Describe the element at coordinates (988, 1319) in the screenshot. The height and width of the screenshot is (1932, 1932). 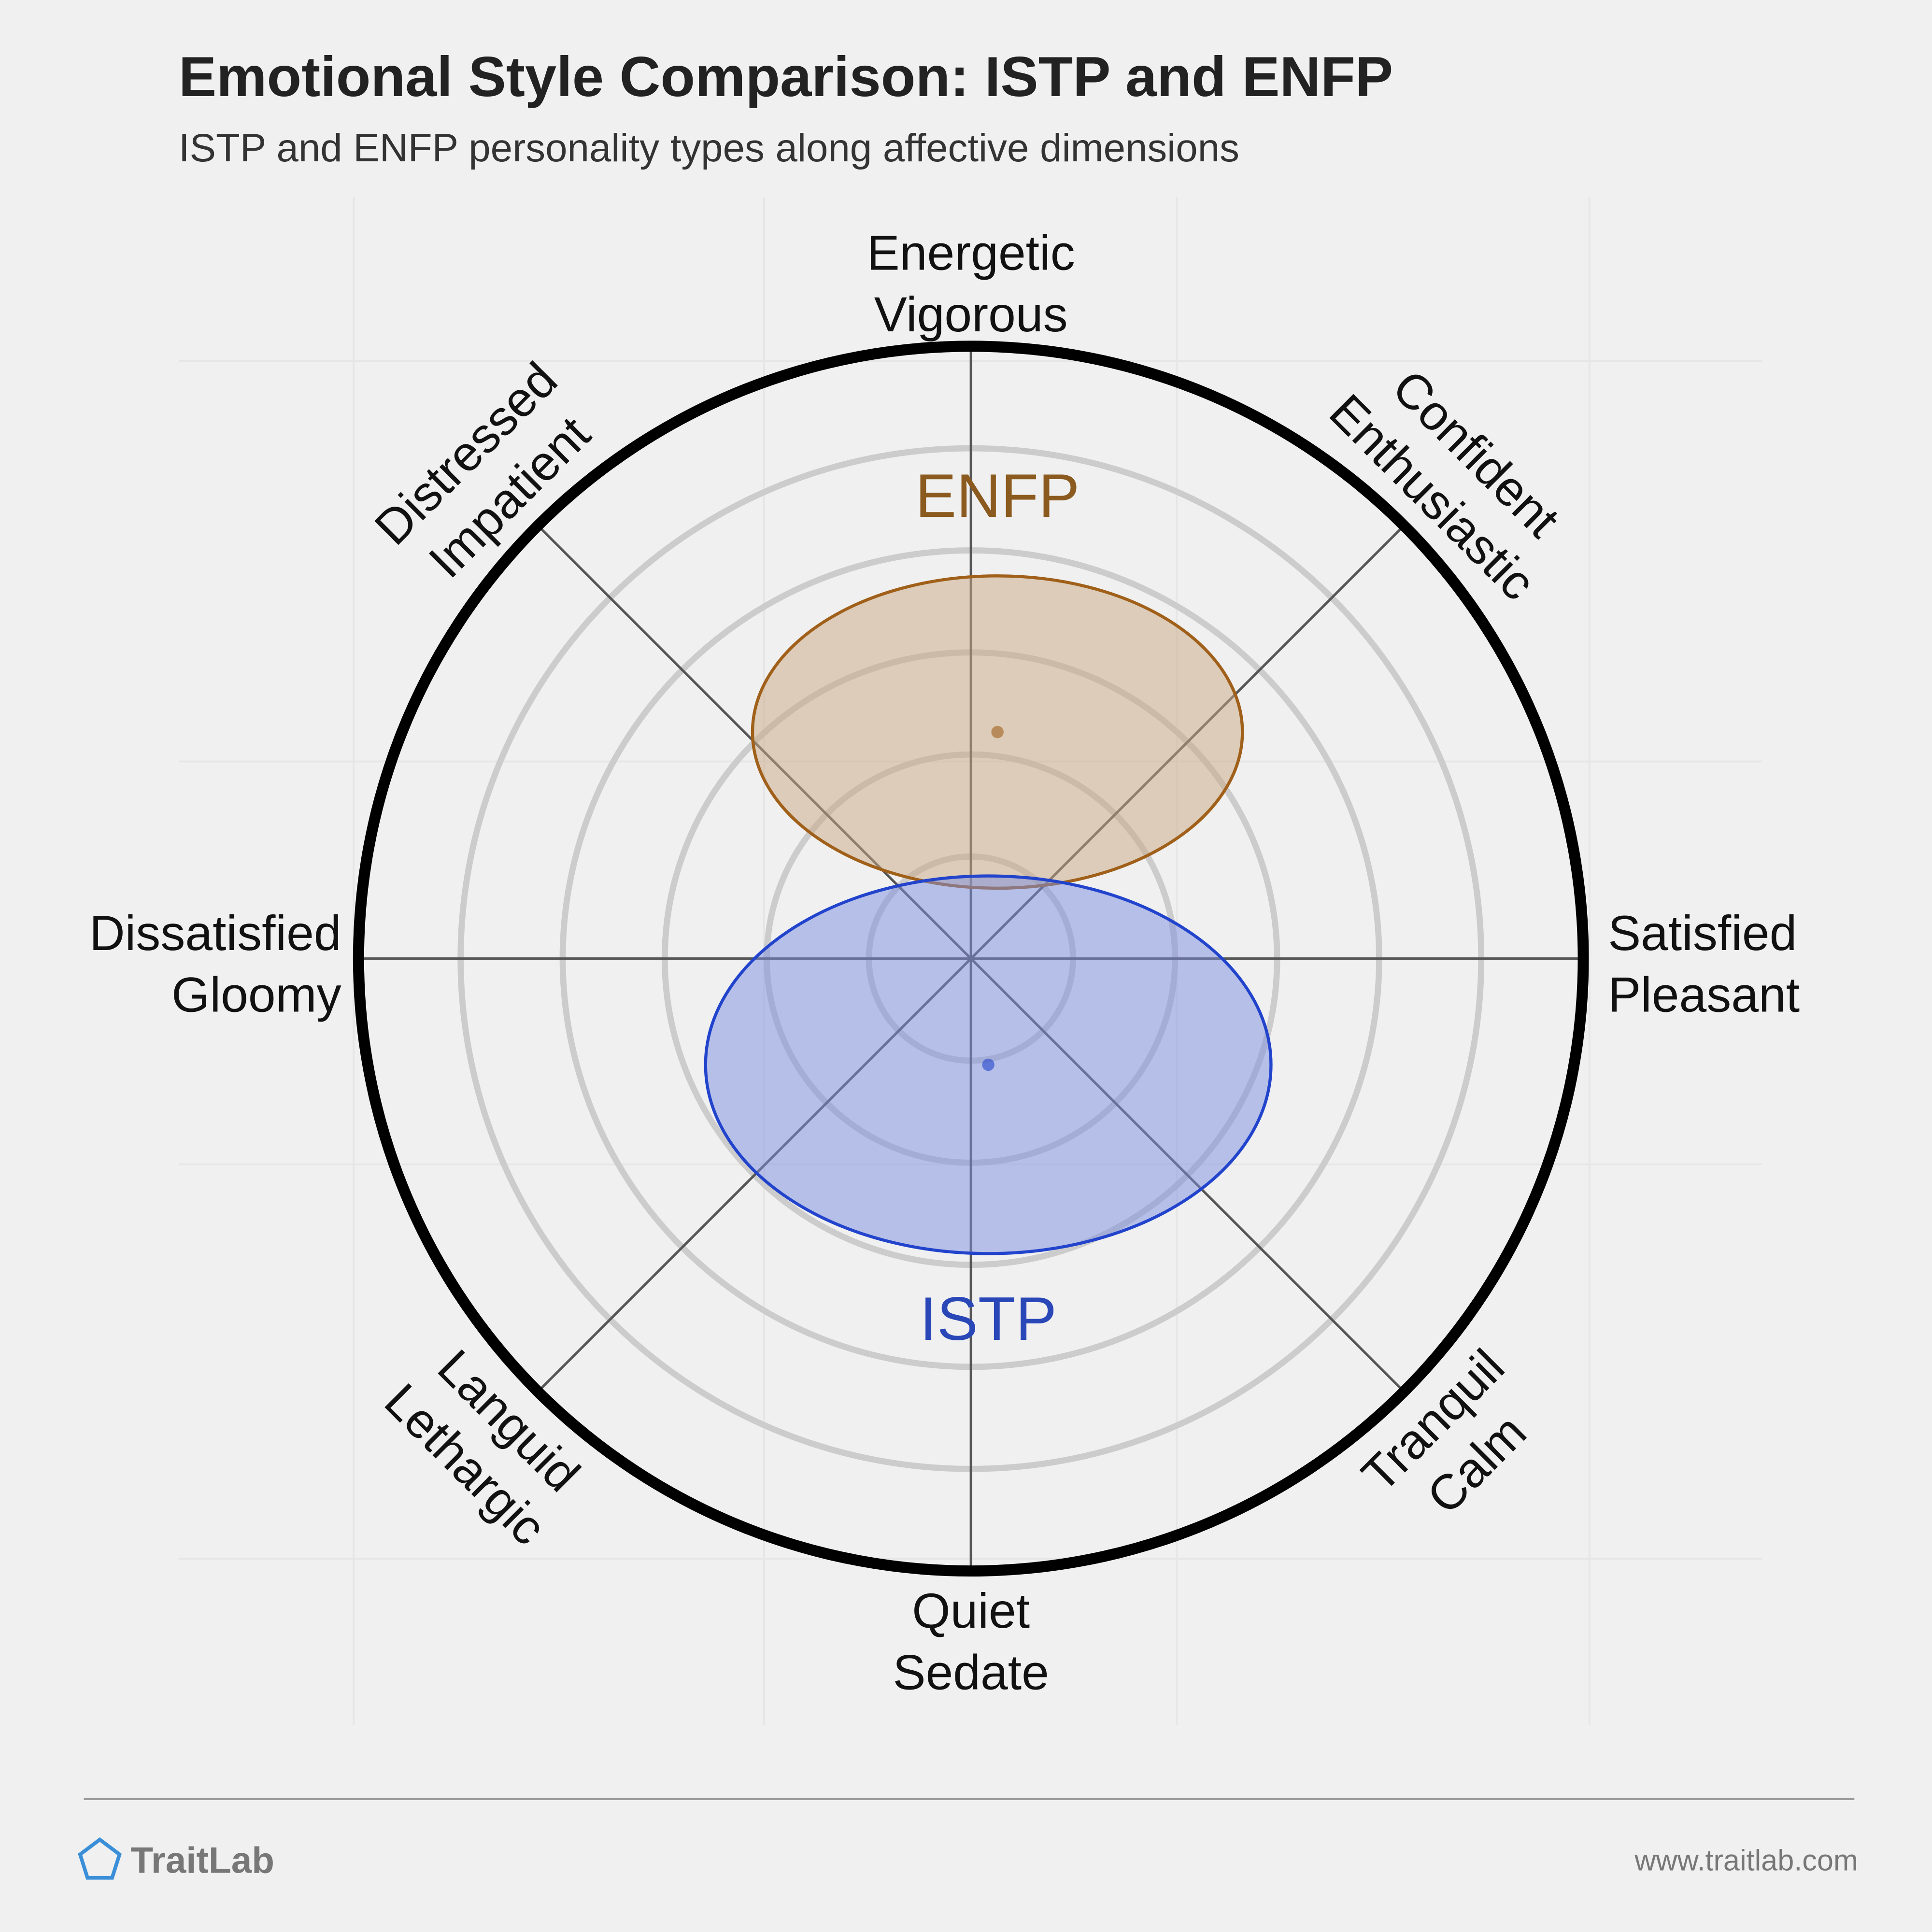
I see `type-label: ISTP` at that location.